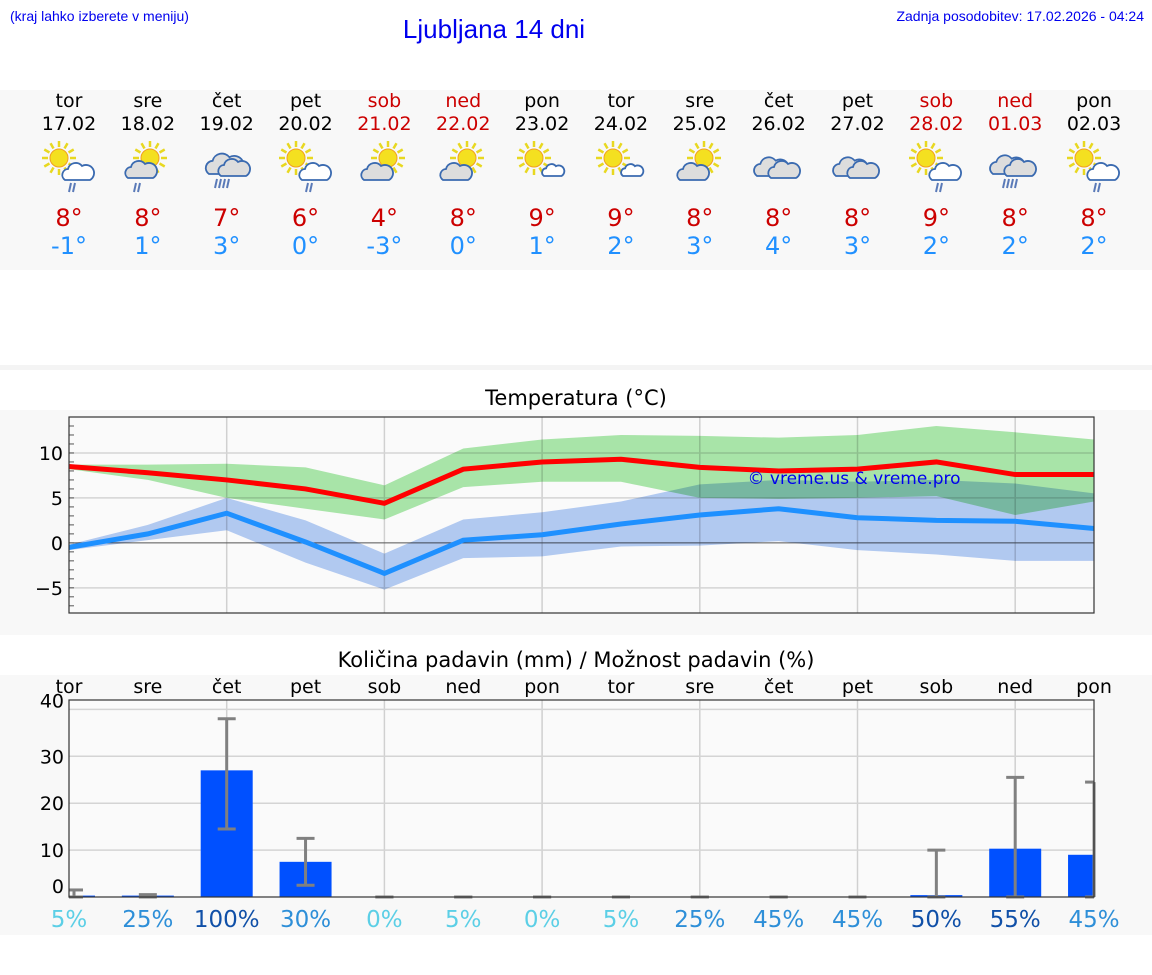  What do you see at coordinates (57, 499) in the screenshot?
I see `y-tick-label: 5` at bounding box center [57, 499].